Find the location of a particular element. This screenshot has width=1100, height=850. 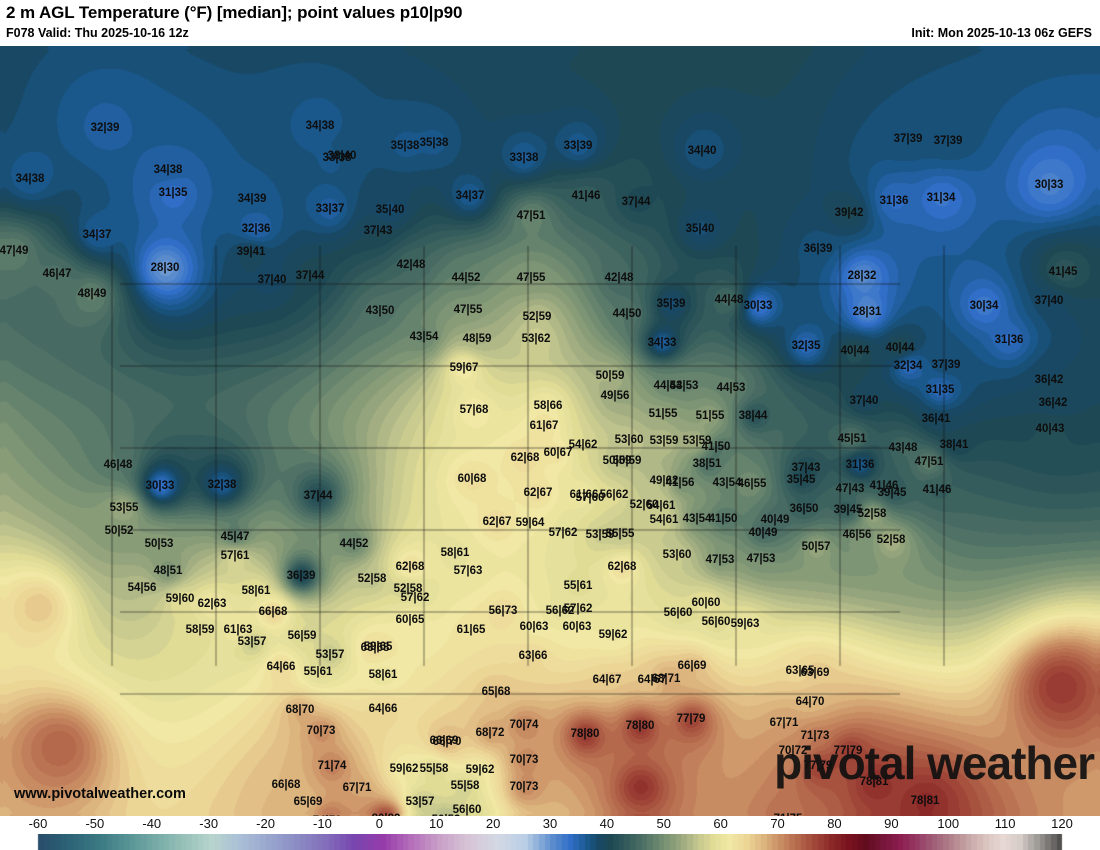

point-value-label: 33|38 is located at coordinates (524, 158).